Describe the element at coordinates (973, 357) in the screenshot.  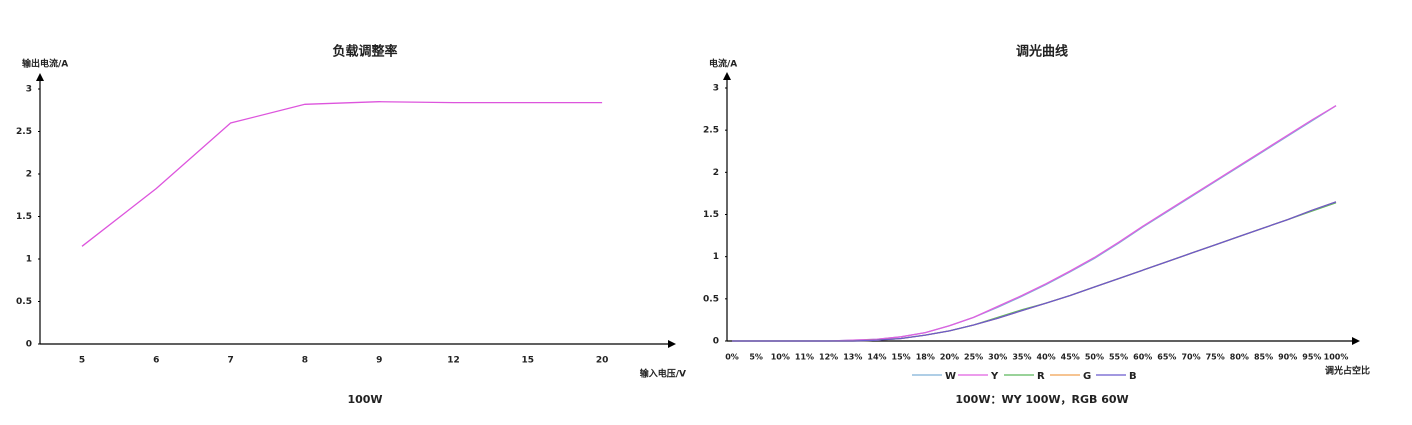
I see `x-tick-label: 25%` at that location.